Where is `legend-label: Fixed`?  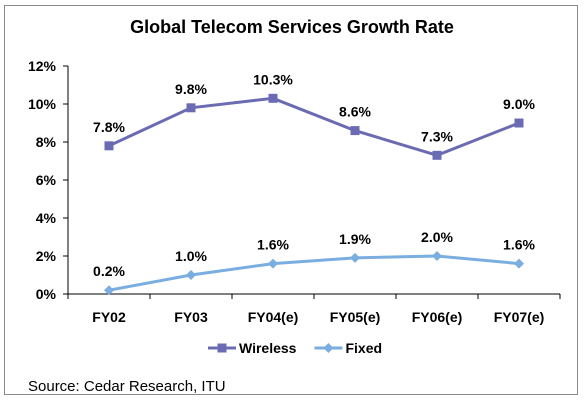 legend-label: Fixed is located at coordinates (363, 348).